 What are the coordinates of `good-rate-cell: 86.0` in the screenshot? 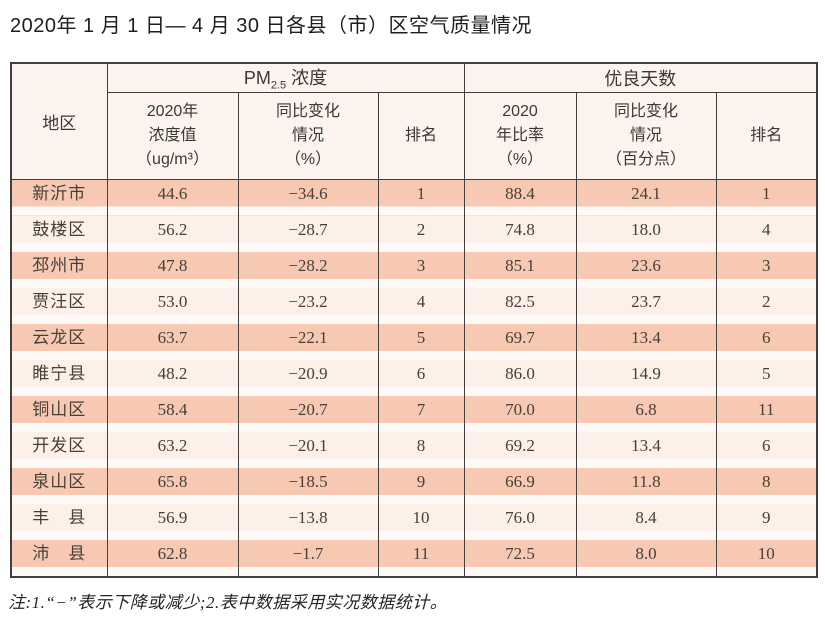 It's located at (520, 377).